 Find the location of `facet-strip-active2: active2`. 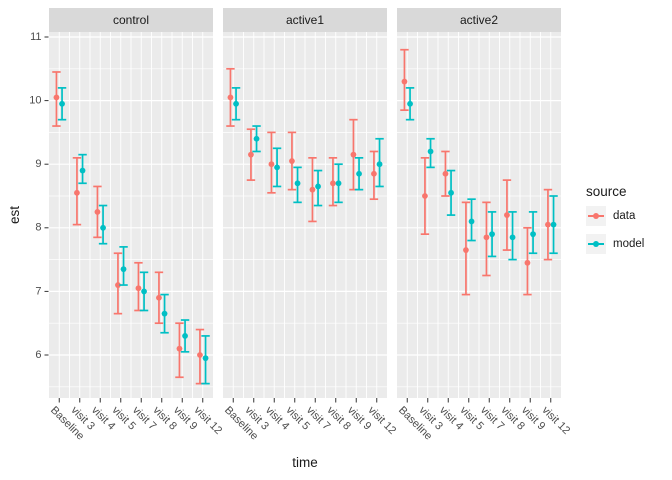

facet-strip-active2: active2 is located at coordinates (479, 20).